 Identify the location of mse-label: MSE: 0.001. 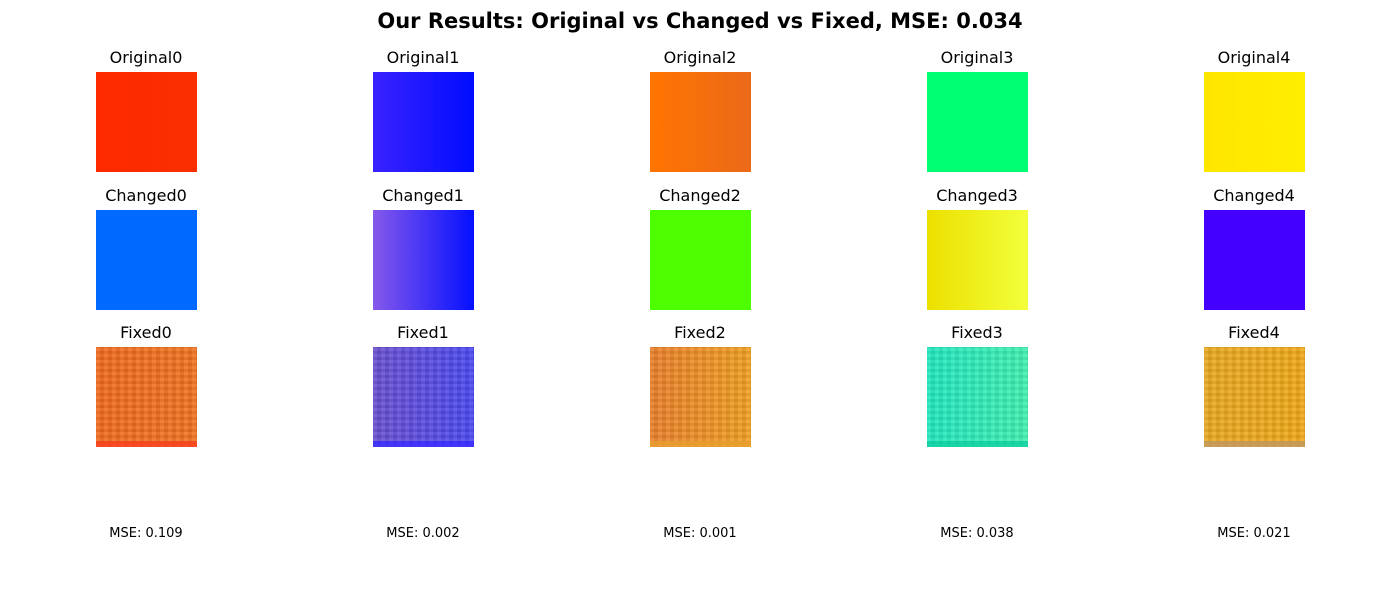
(700, 533).